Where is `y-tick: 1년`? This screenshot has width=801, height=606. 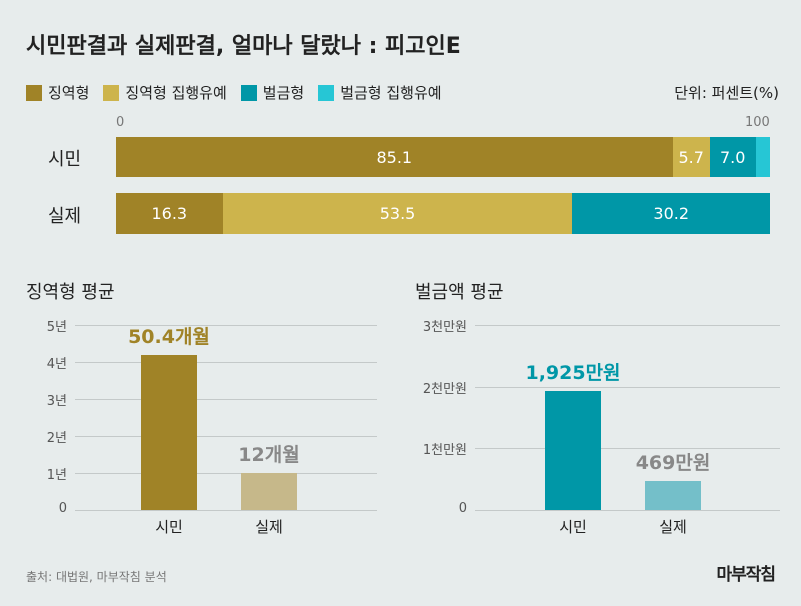 y-tick: 1년 is located at coordinates (56, 475).